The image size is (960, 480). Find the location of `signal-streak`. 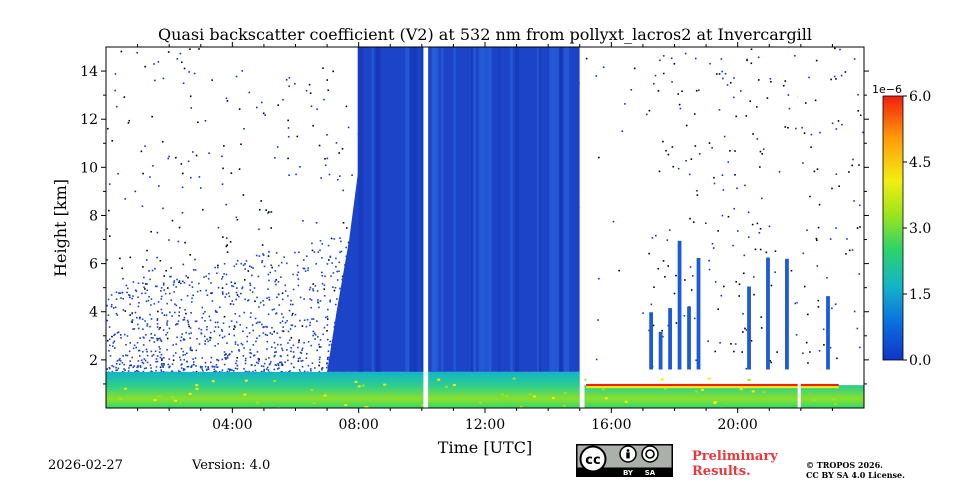

signal-streak is located at coordinates (474, 209).